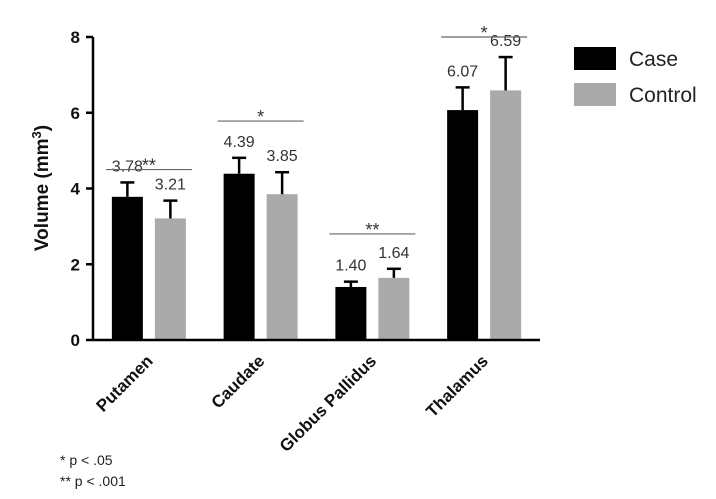 The image size is (716, 499). Describe the element at coordinates (86, 460) in the screenshot. I see `footnote-p05: * p < .05` at that location.